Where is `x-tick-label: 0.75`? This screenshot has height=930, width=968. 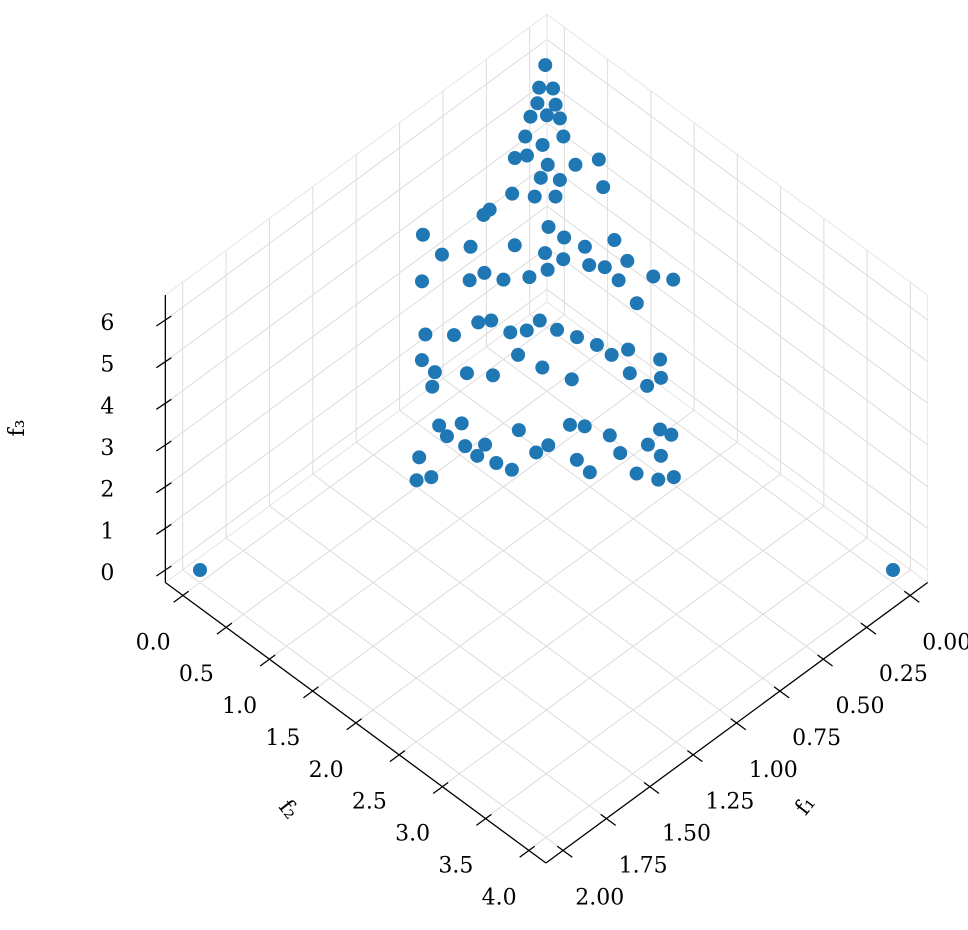 x-tick-label: 0.75 is located at coordinates (816, 738).